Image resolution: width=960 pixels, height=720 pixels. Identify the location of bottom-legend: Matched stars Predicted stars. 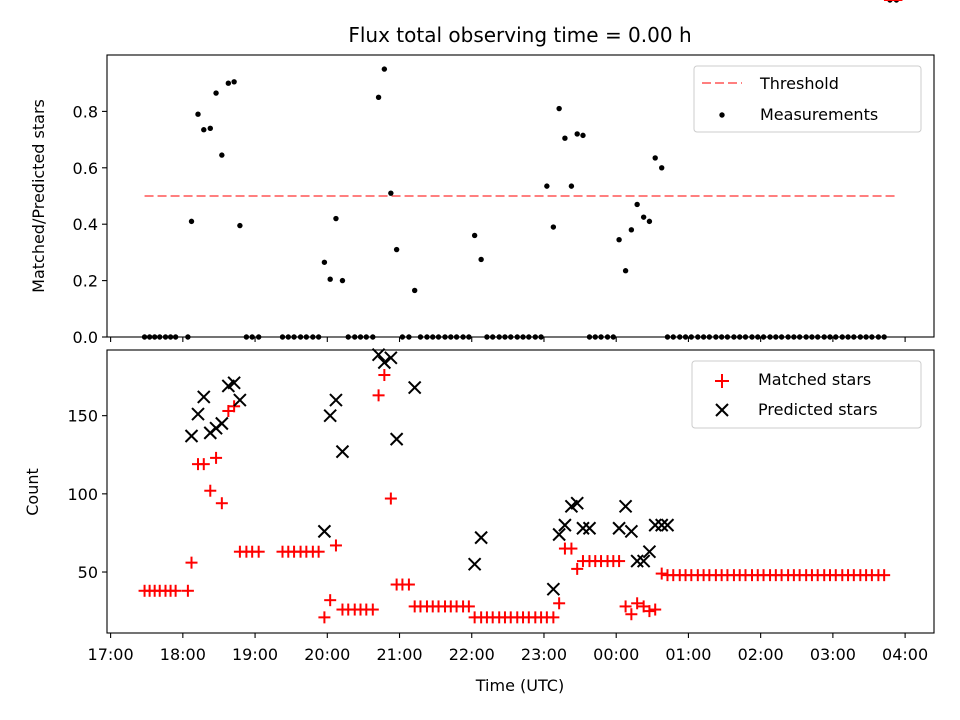
(806, 394).